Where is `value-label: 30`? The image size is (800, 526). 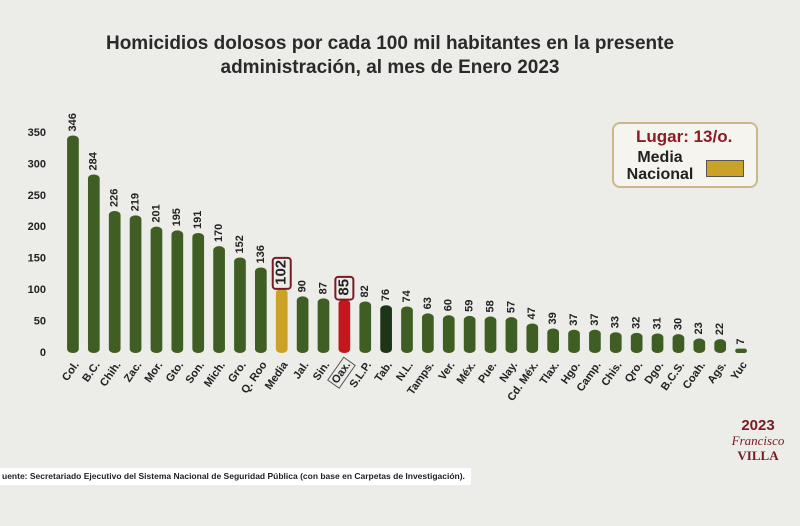
value-label: 30 is located at coordinates (678, 324).